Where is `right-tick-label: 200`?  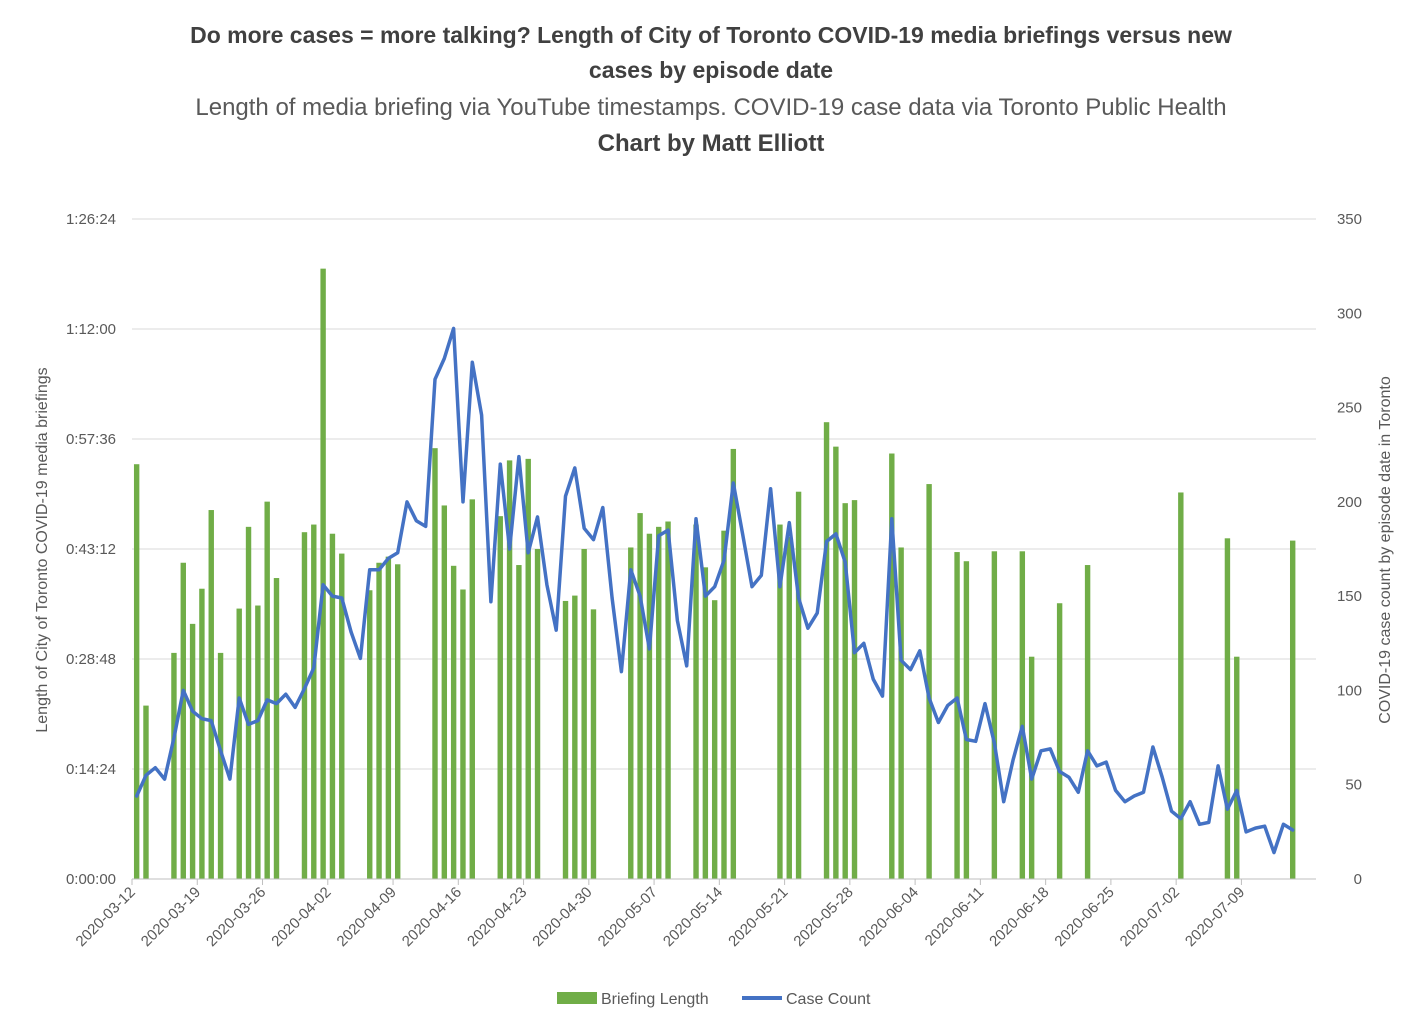
right-tick-label: 200 is located at coordinates (1349, 502).